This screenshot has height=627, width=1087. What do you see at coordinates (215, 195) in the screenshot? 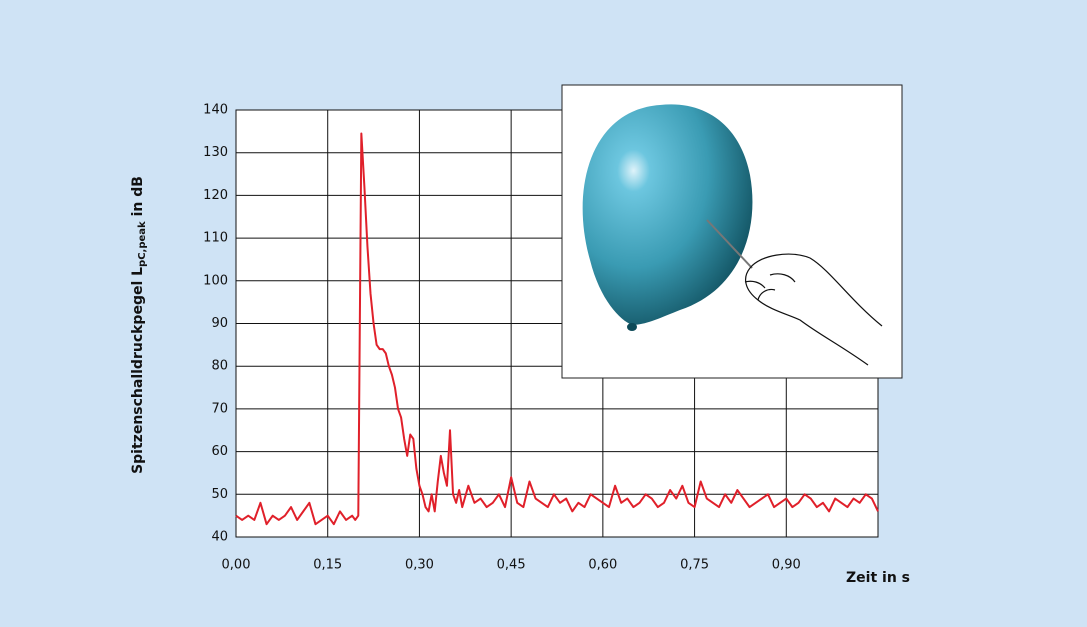
I see `y-tick-label: 120` at bounding box center [215, 195].